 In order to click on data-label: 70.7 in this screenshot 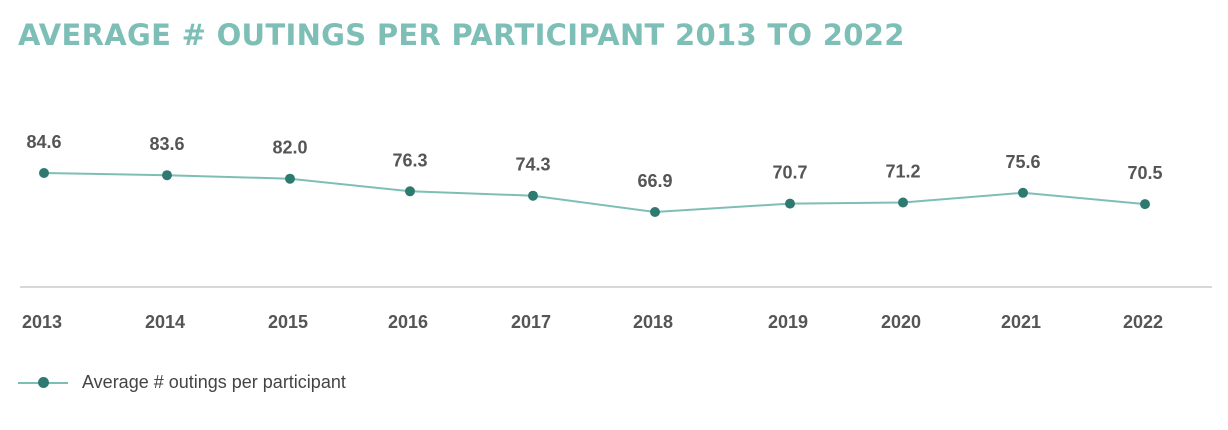, I will do `click(789, 173)`.